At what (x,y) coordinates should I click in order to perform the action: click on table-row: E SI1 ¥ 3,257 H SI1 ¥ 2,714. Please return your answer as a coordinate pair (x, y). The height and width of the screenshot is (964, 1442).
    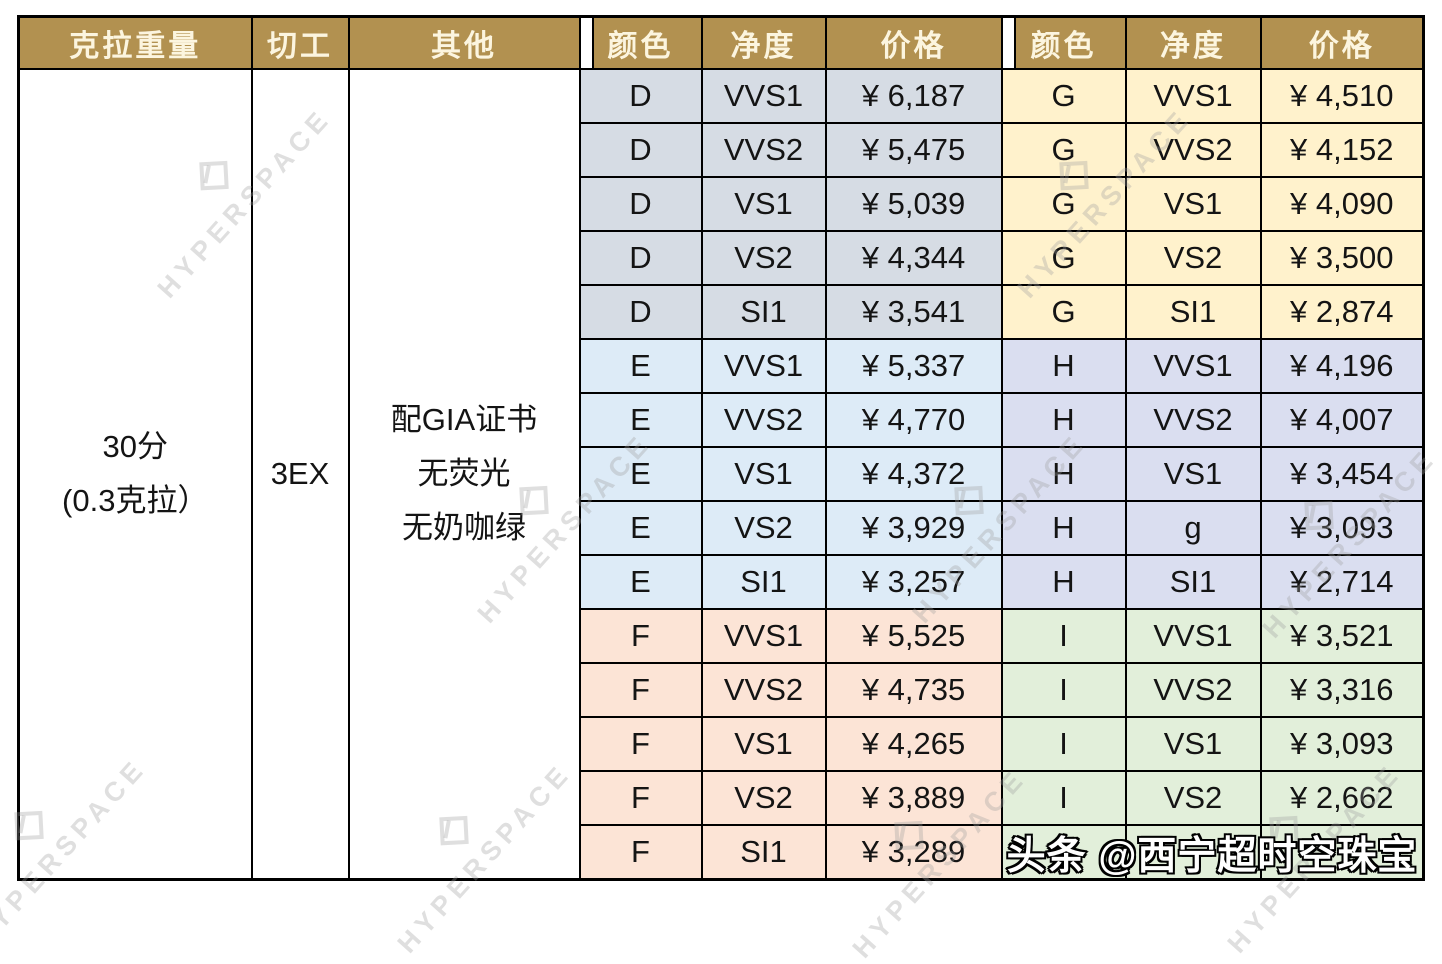
    Looking at the image, I should click on (722, 581).